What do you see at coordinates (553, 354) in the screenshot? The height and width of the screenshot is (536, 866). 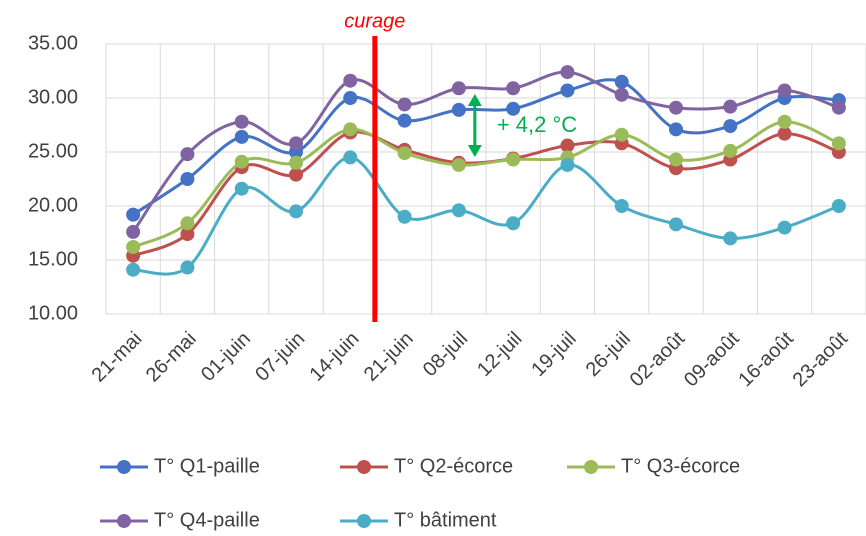 I see `x-tick-label: 19-juil` at bounding box center [553, 354].